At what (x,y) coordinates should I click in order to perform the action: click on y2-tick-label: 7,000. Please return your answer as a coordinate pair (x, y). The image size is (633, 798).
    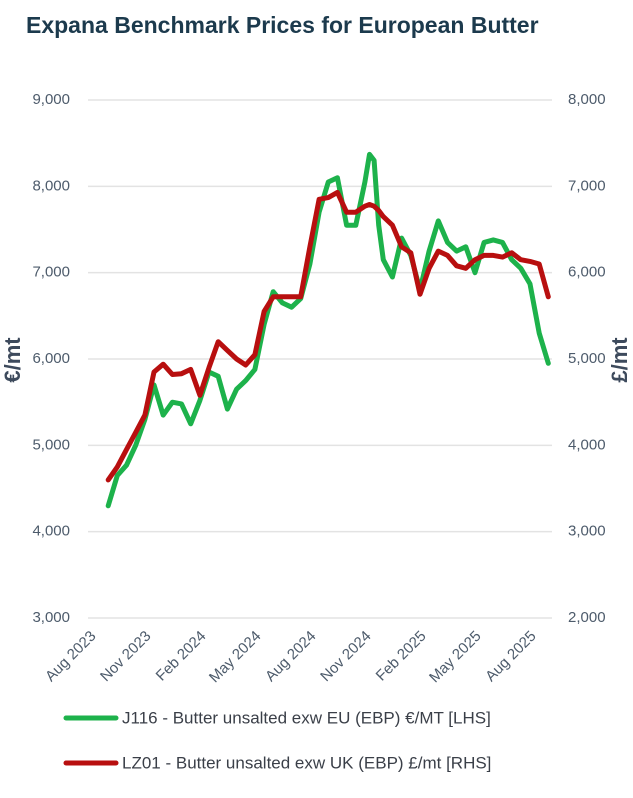
    Looking at the image, I should click on (587, 185).